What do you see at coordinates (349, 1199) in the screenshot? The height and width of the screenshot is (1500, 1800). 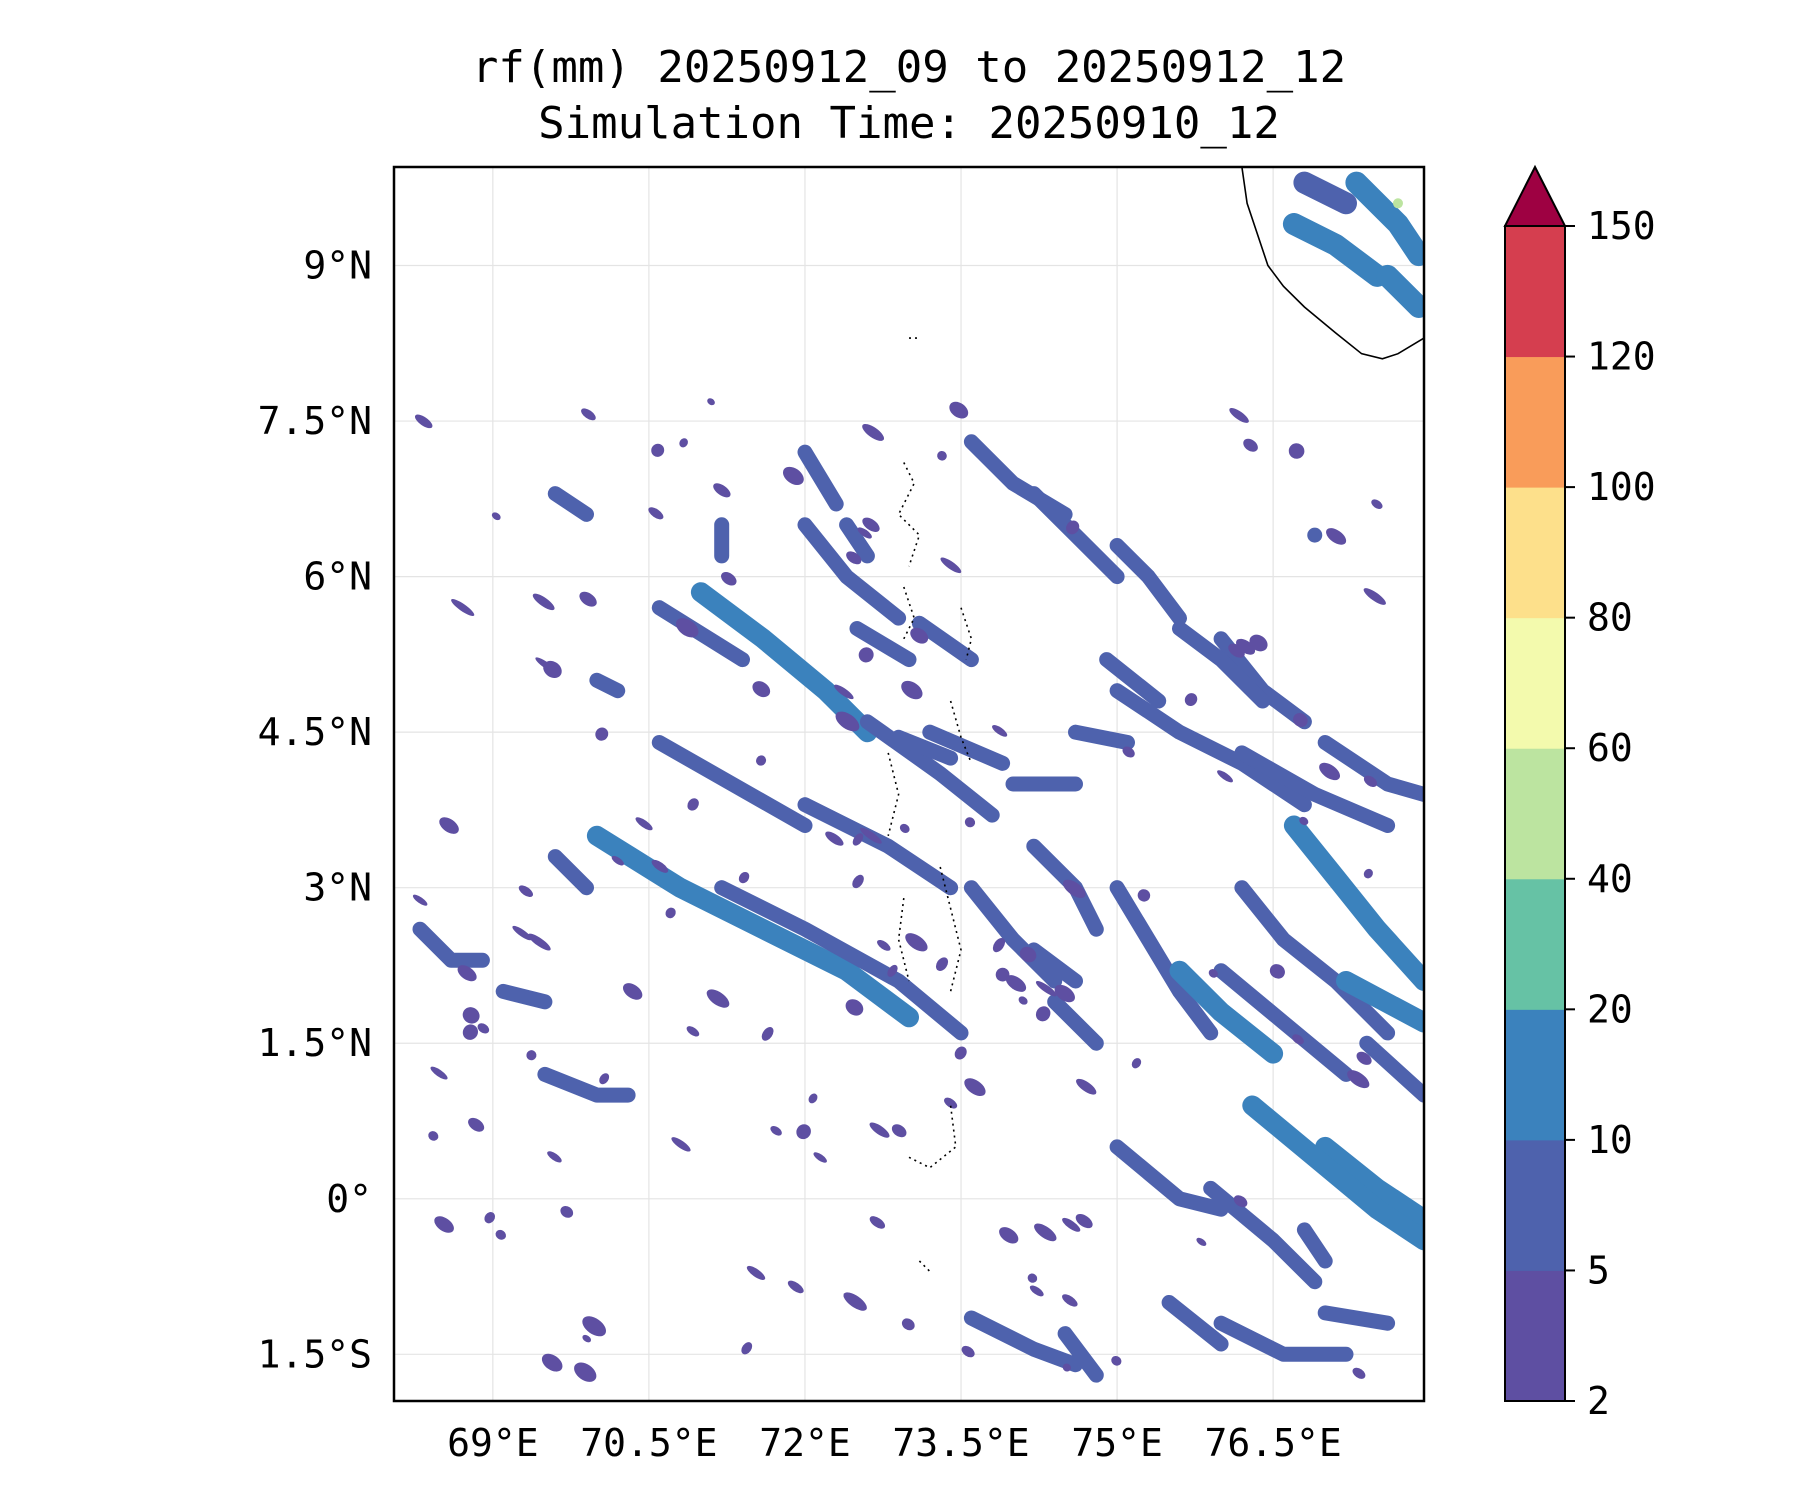 I see `y-tick-label: 0°` at bounding box center [349, 1199].